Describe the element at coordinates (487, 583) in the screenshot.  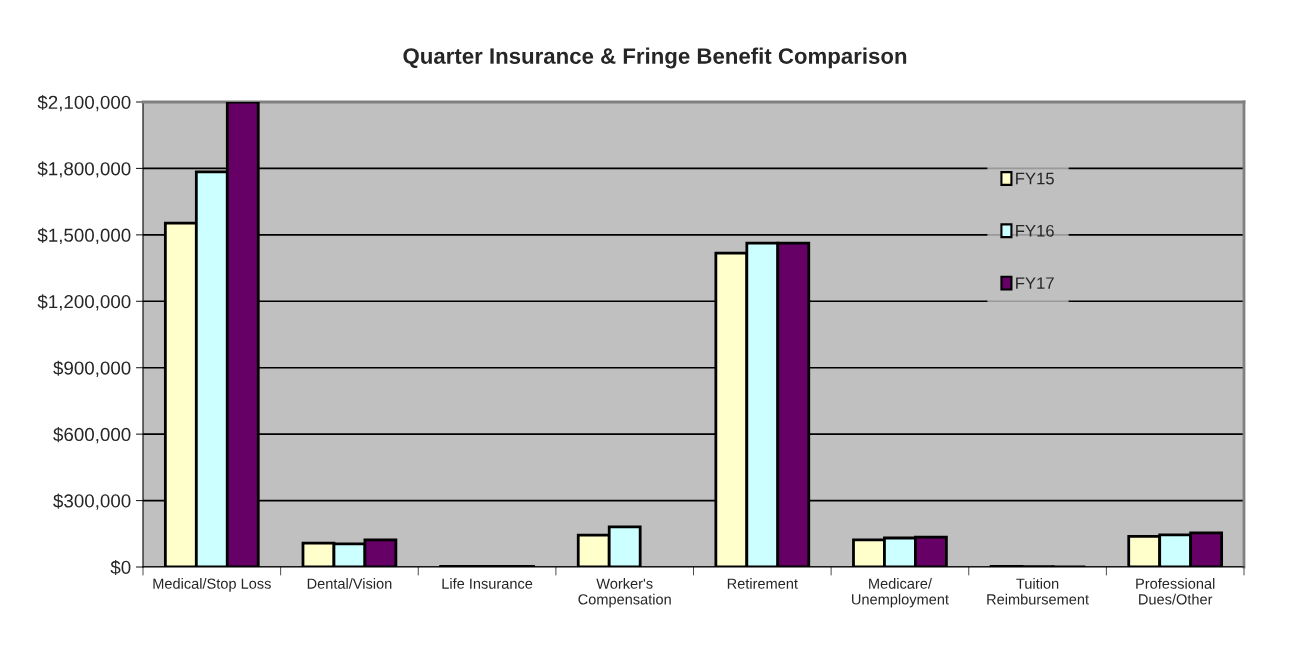
I see `x-tick-label: Life Insurance` at that location.